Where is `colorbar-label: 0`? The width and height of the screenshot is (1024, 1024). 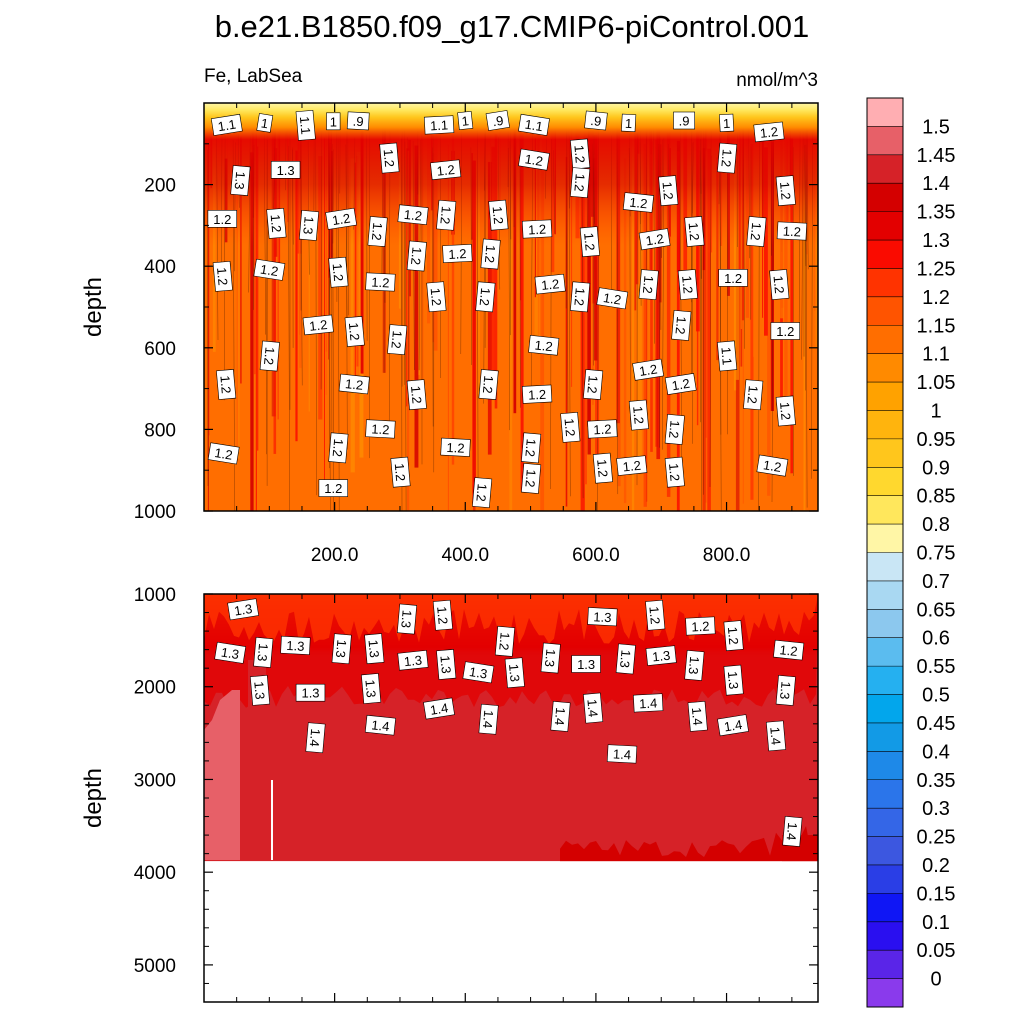 colorbar-label: 0 is located at coordinates (935, 980).